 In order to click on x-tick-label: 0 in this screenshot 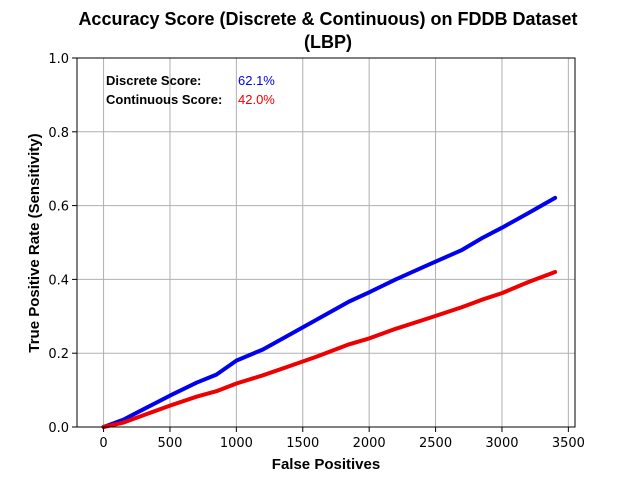, I will do `click(103, 443)`.